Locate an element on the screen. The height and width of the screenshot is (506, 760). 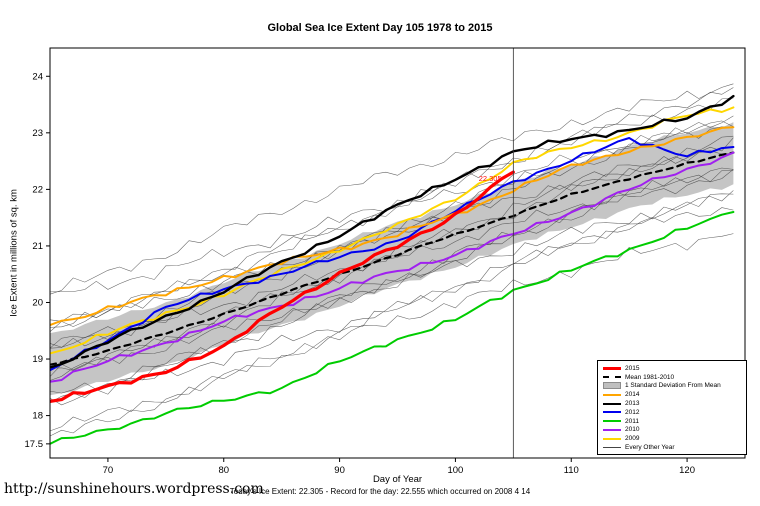
y-axis-tick-label: 23 is located at coordinates (37, 133).